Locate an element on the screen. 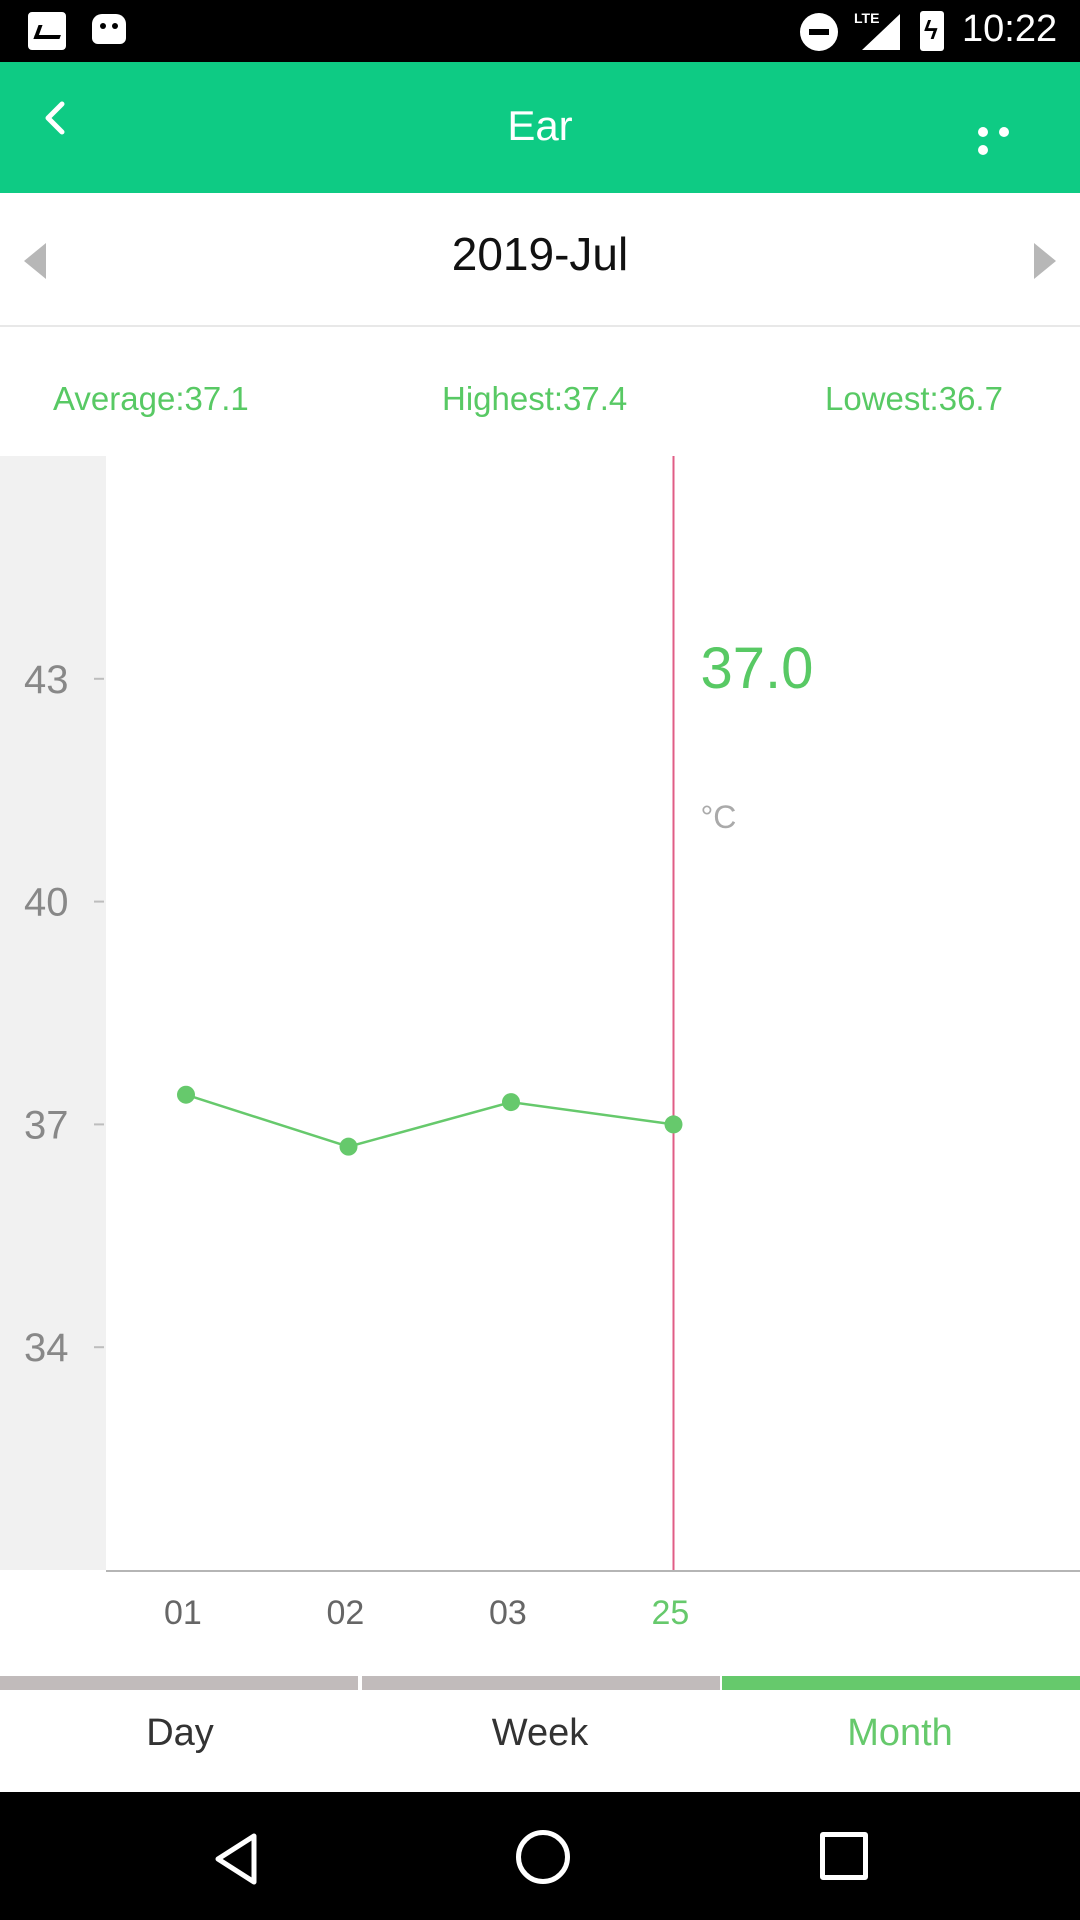  y-tick-label: 34 is located at coordinates (46, 1348).